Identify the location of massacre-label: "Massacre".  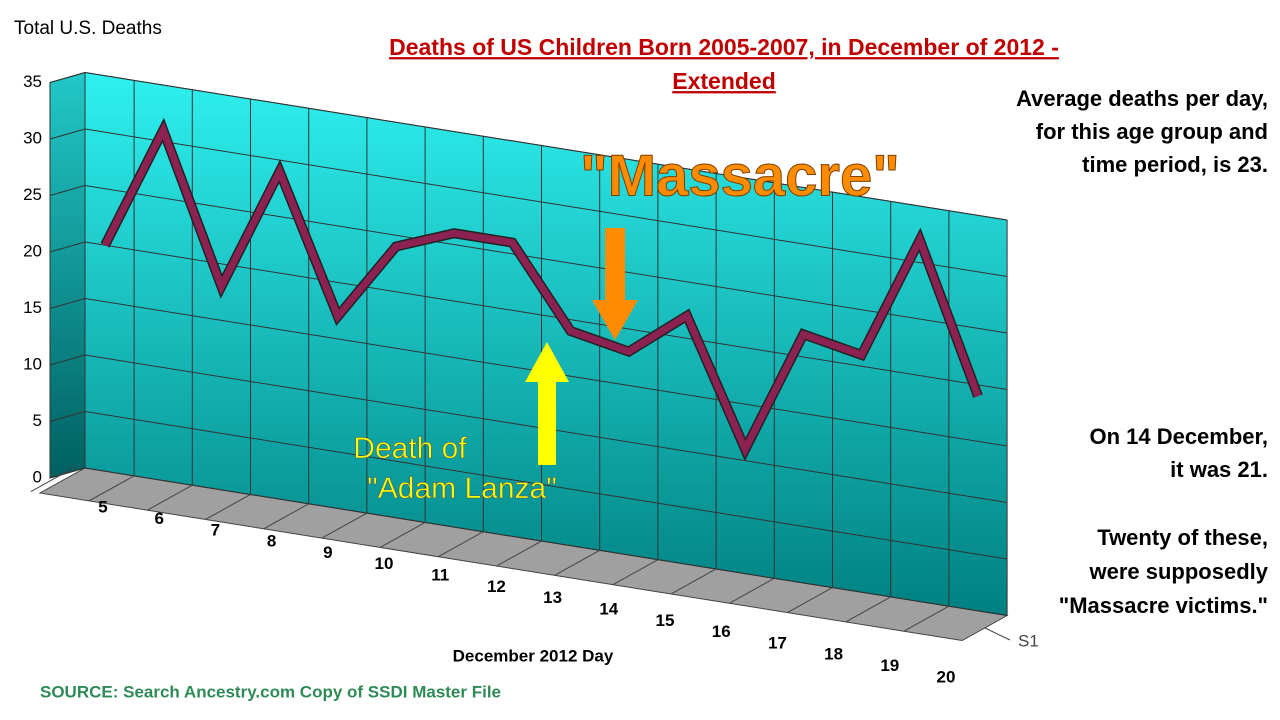
(739, 175).